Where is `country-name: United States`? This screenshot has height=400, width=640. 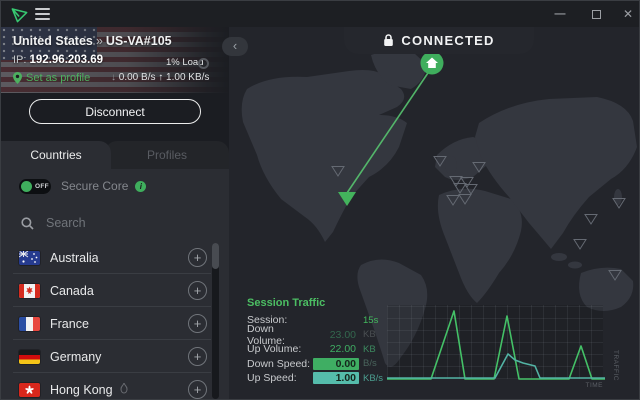 country-name: United States is located at coordinates (53, 41).